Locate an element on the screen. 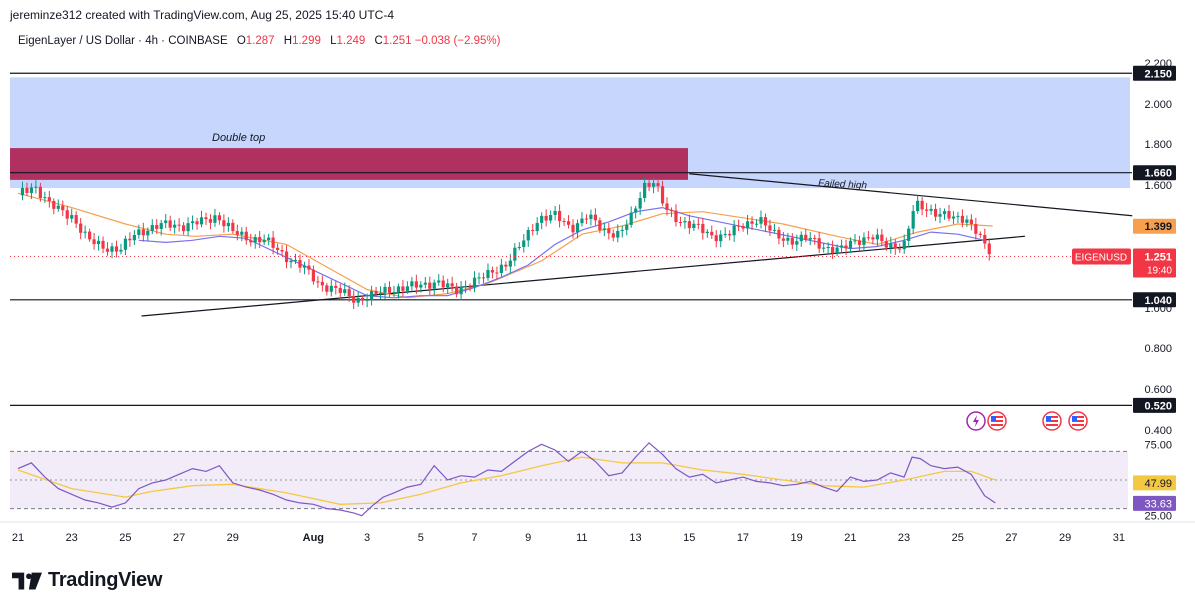  level-1660-label: 1.660 is located at coordinates (1158, 174).